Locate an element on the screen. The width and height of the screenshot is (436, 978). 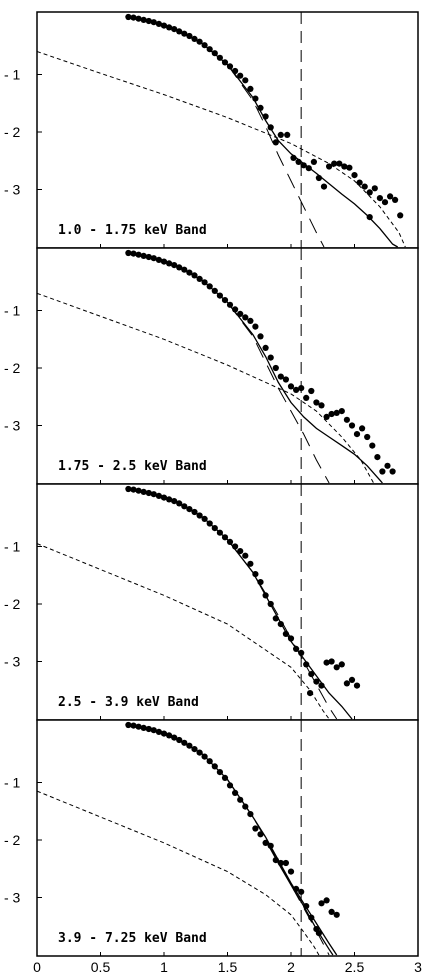
x-tick-label: 0.5 is located at coordinates (101, 967).